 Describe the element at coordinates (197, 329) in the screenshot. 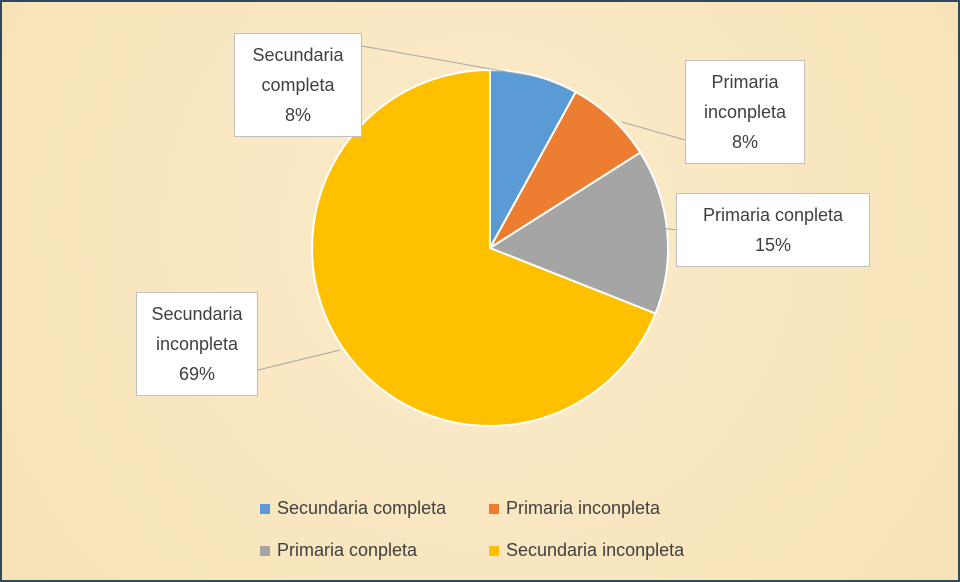

I see `label-category: Secundaria inconpleta` at that location.